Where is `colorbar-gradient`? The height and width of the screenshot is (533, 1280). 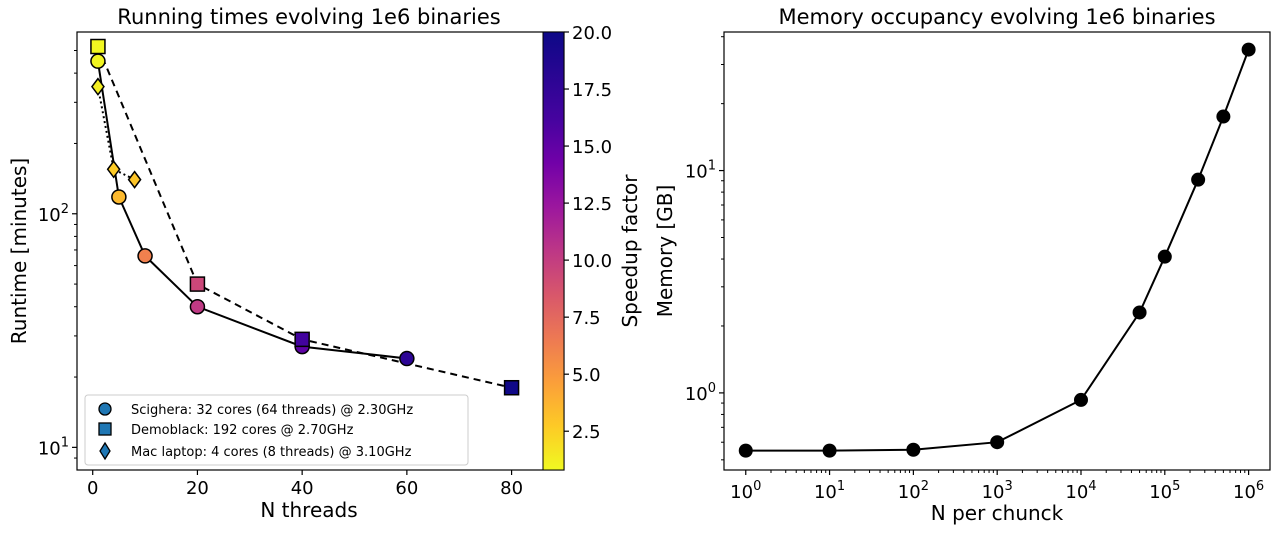
colorbar-gradient is located at coordinates (553, 251).